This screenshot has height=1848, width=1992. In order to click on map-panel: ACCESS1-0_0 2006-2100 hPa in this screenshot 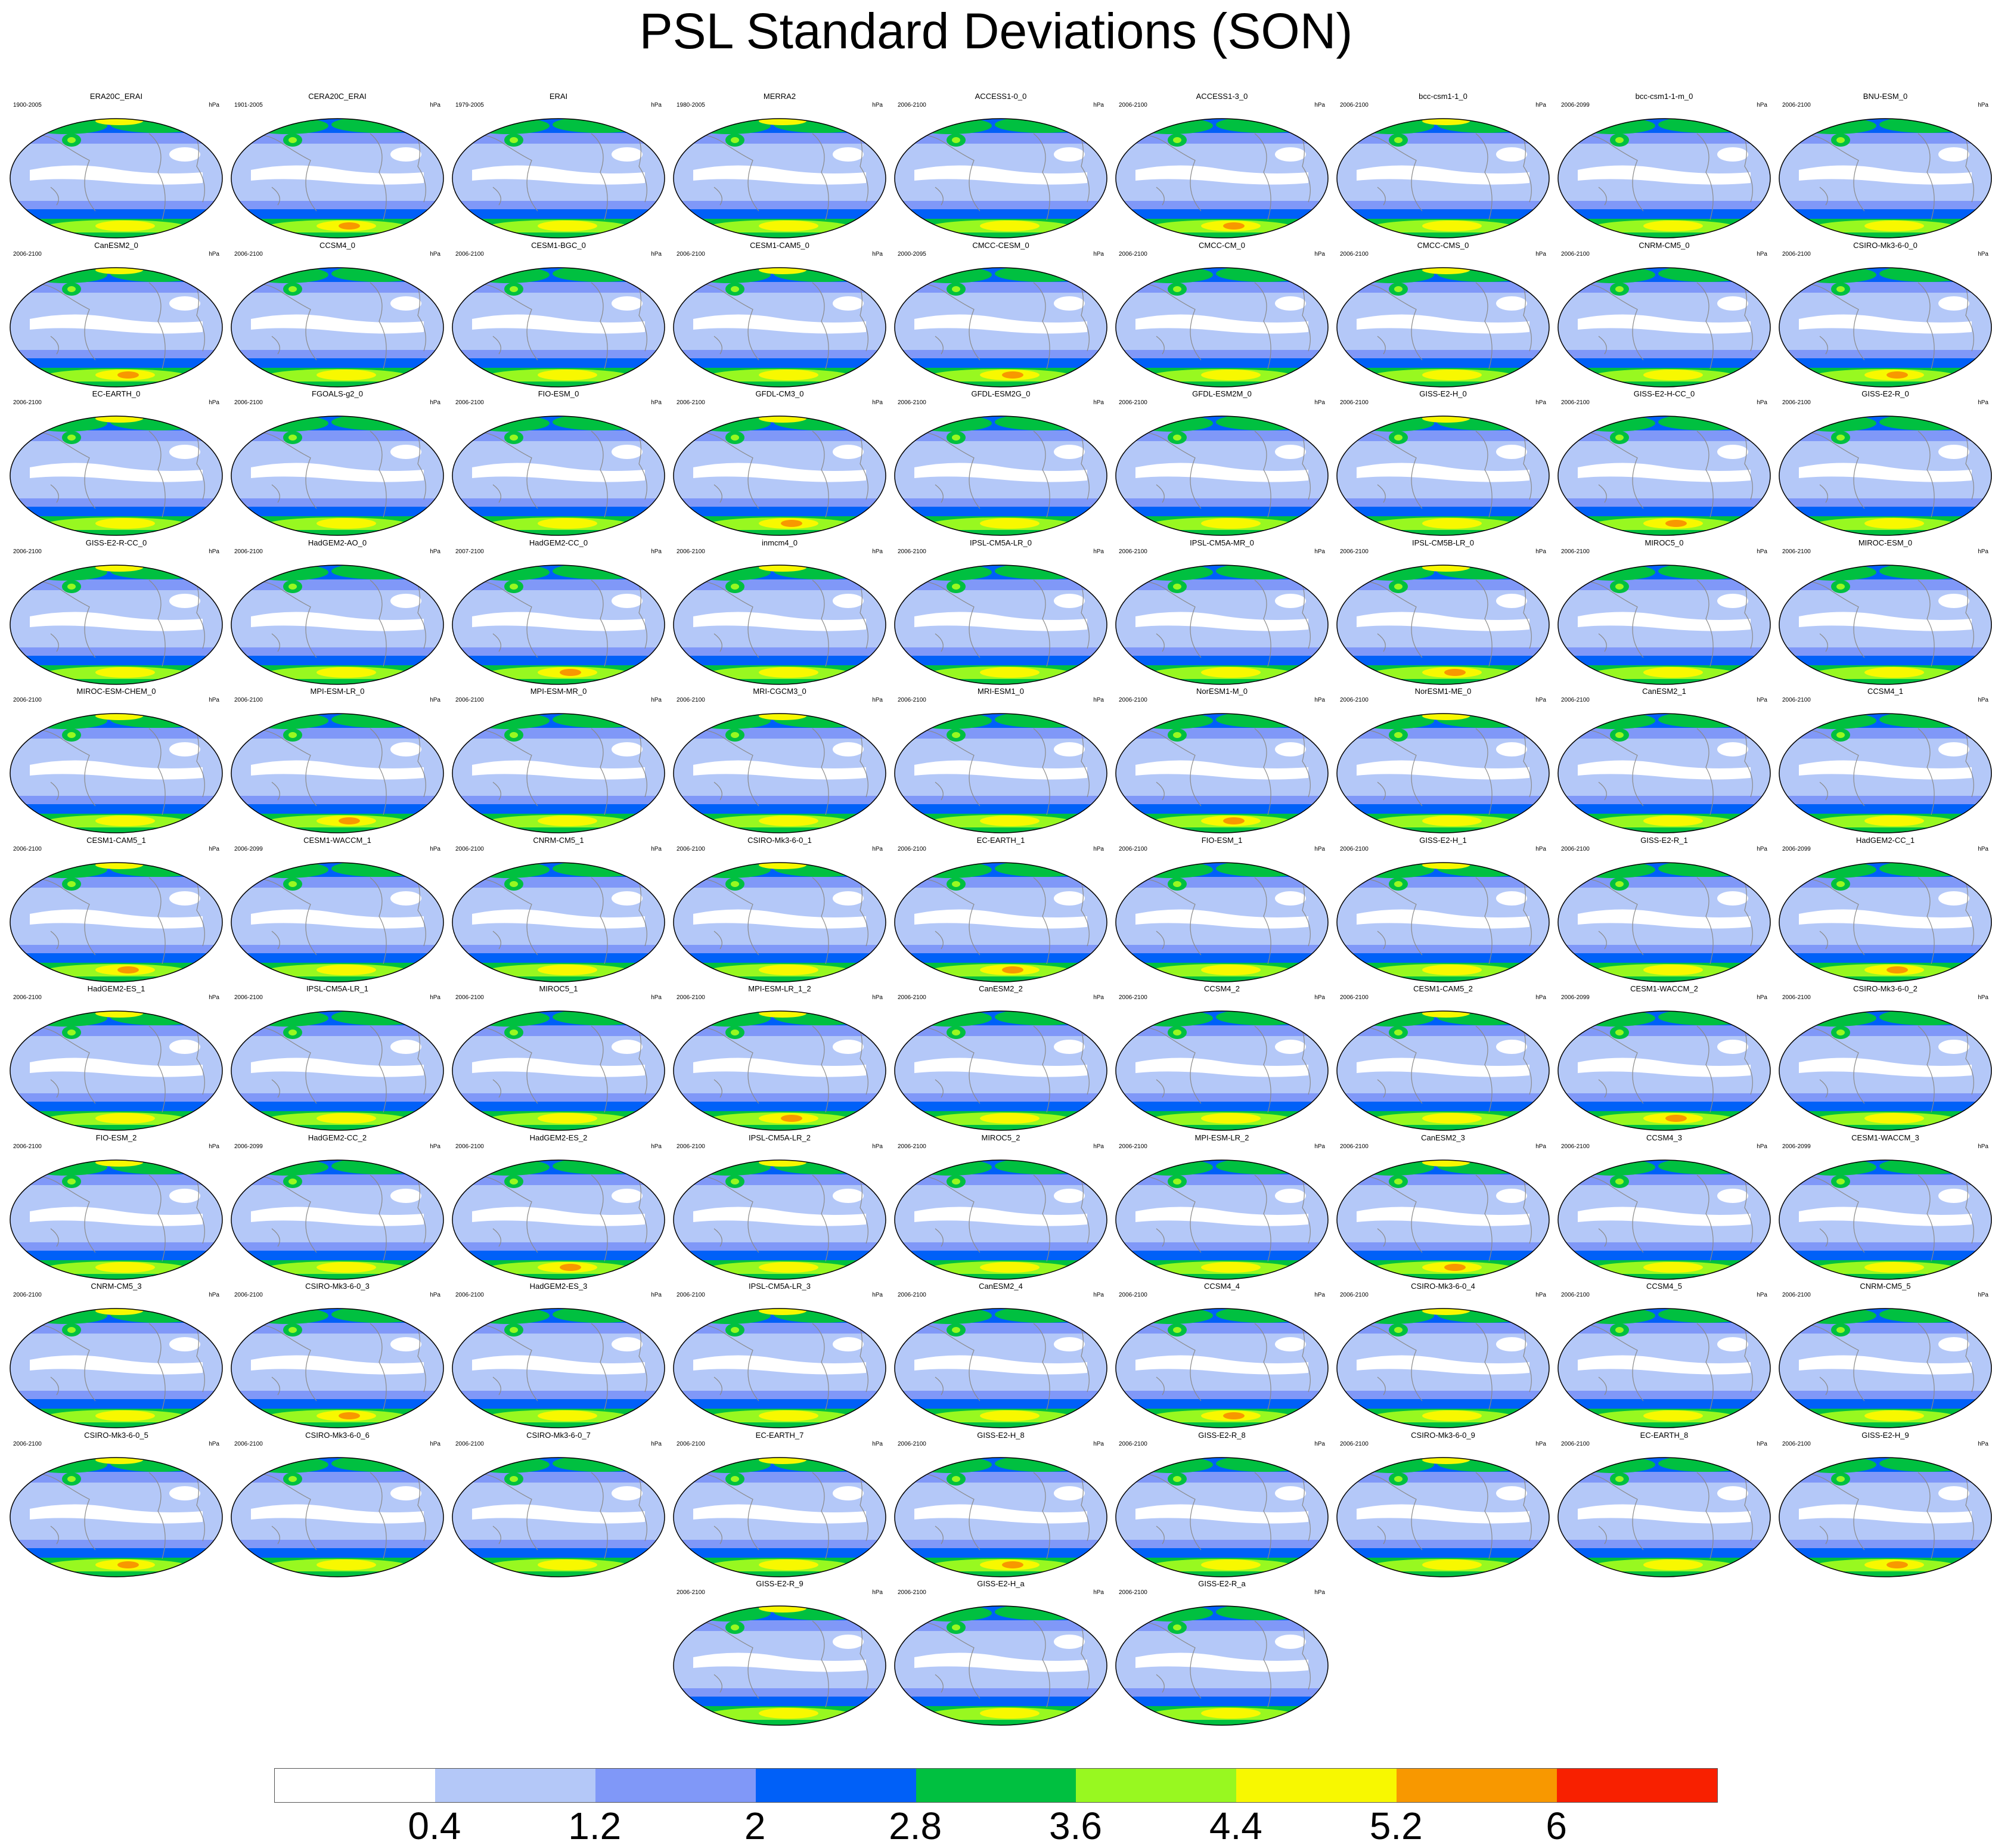, I will do `click(1000, 166)`.